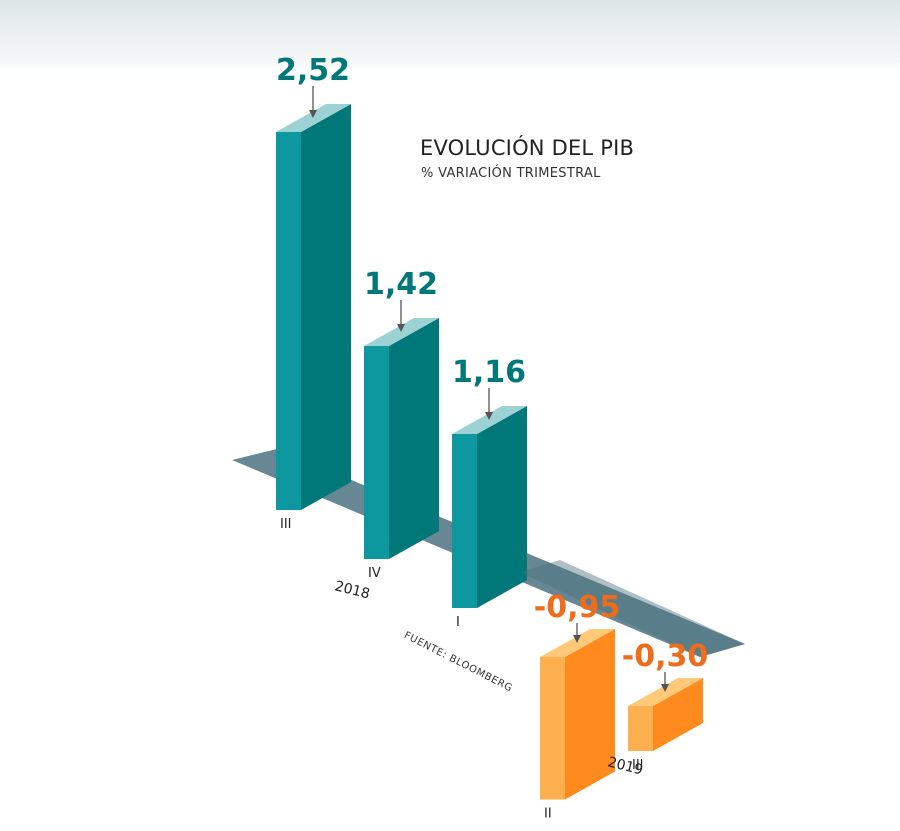  Describe the element at coordinates (374, 573) in the screenshot. I see `quarter-label: IV` at that location.